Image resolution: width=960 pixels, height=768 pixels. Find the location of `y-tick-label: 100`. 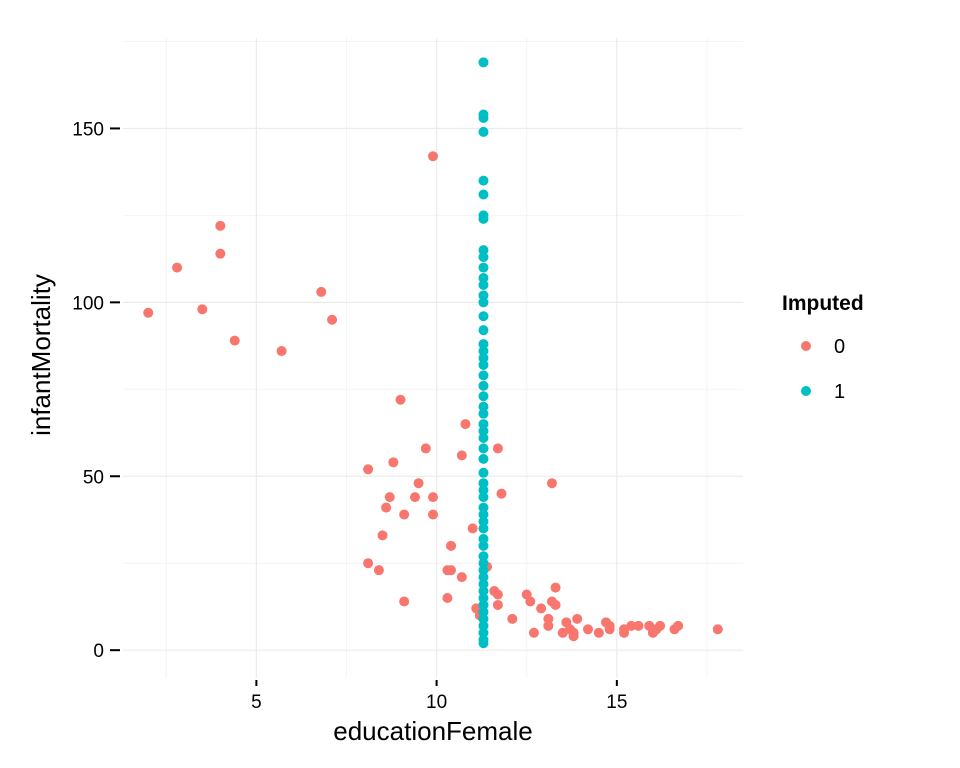

y-tick-label: 100 is located at coordinates (88, 303).